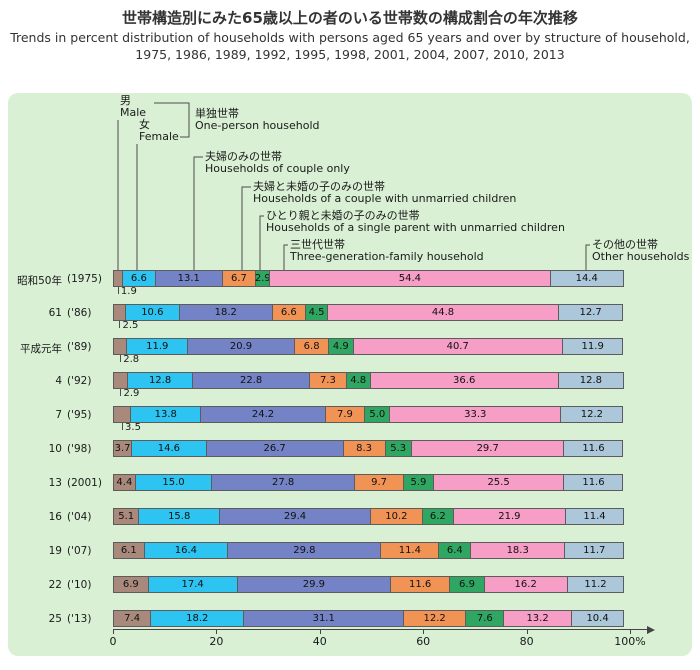 The height and width of the screenshot is (670, 700). What do you see at coordinates (434, 618) in the screenshot?
I see `segment-value-label: 12.2` at bounding box center [434, 618].